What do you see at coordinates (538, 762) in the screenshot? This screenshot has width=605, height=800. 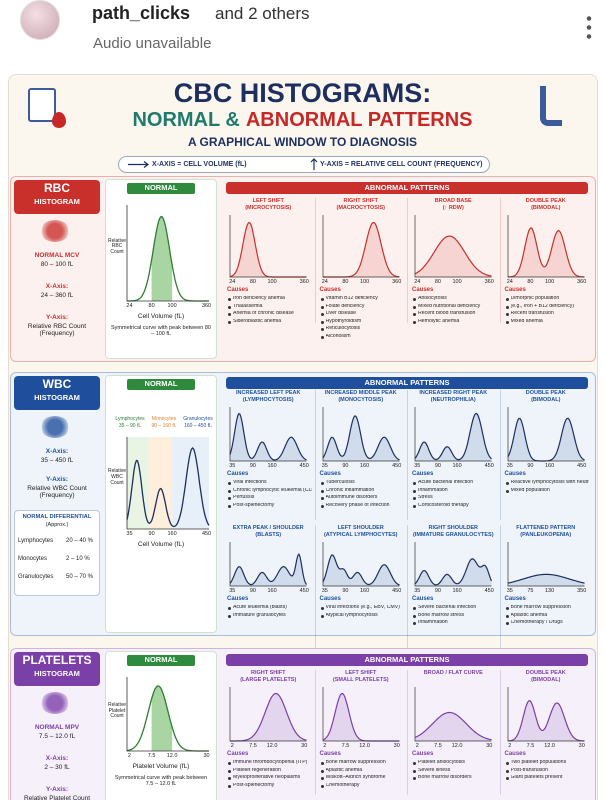 I see `cause-item: Two platelet populations` at bounding box center [538, 762].